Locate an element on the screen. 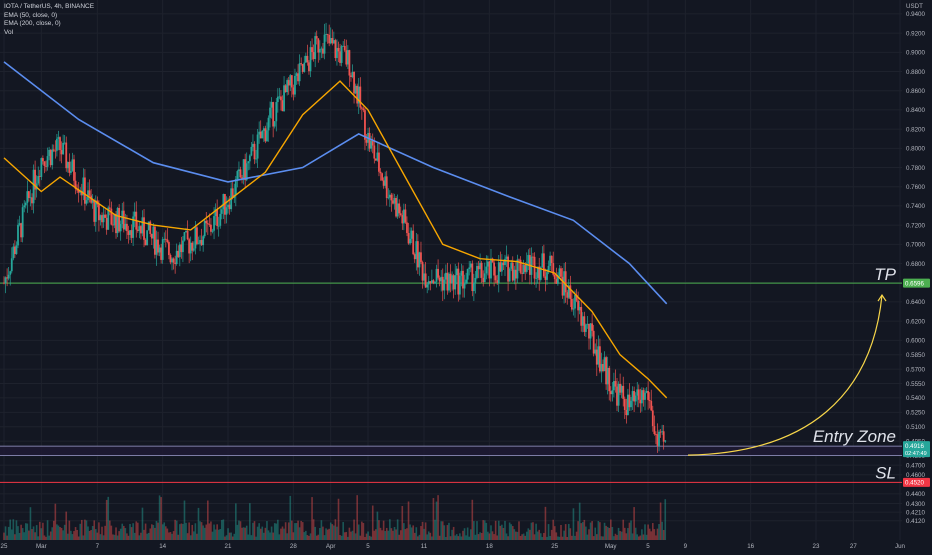 The height and width of the screenshot is (555, 932). indicator-ema-50: EMA (50, close, 0) is located at coordinates (31, 15).